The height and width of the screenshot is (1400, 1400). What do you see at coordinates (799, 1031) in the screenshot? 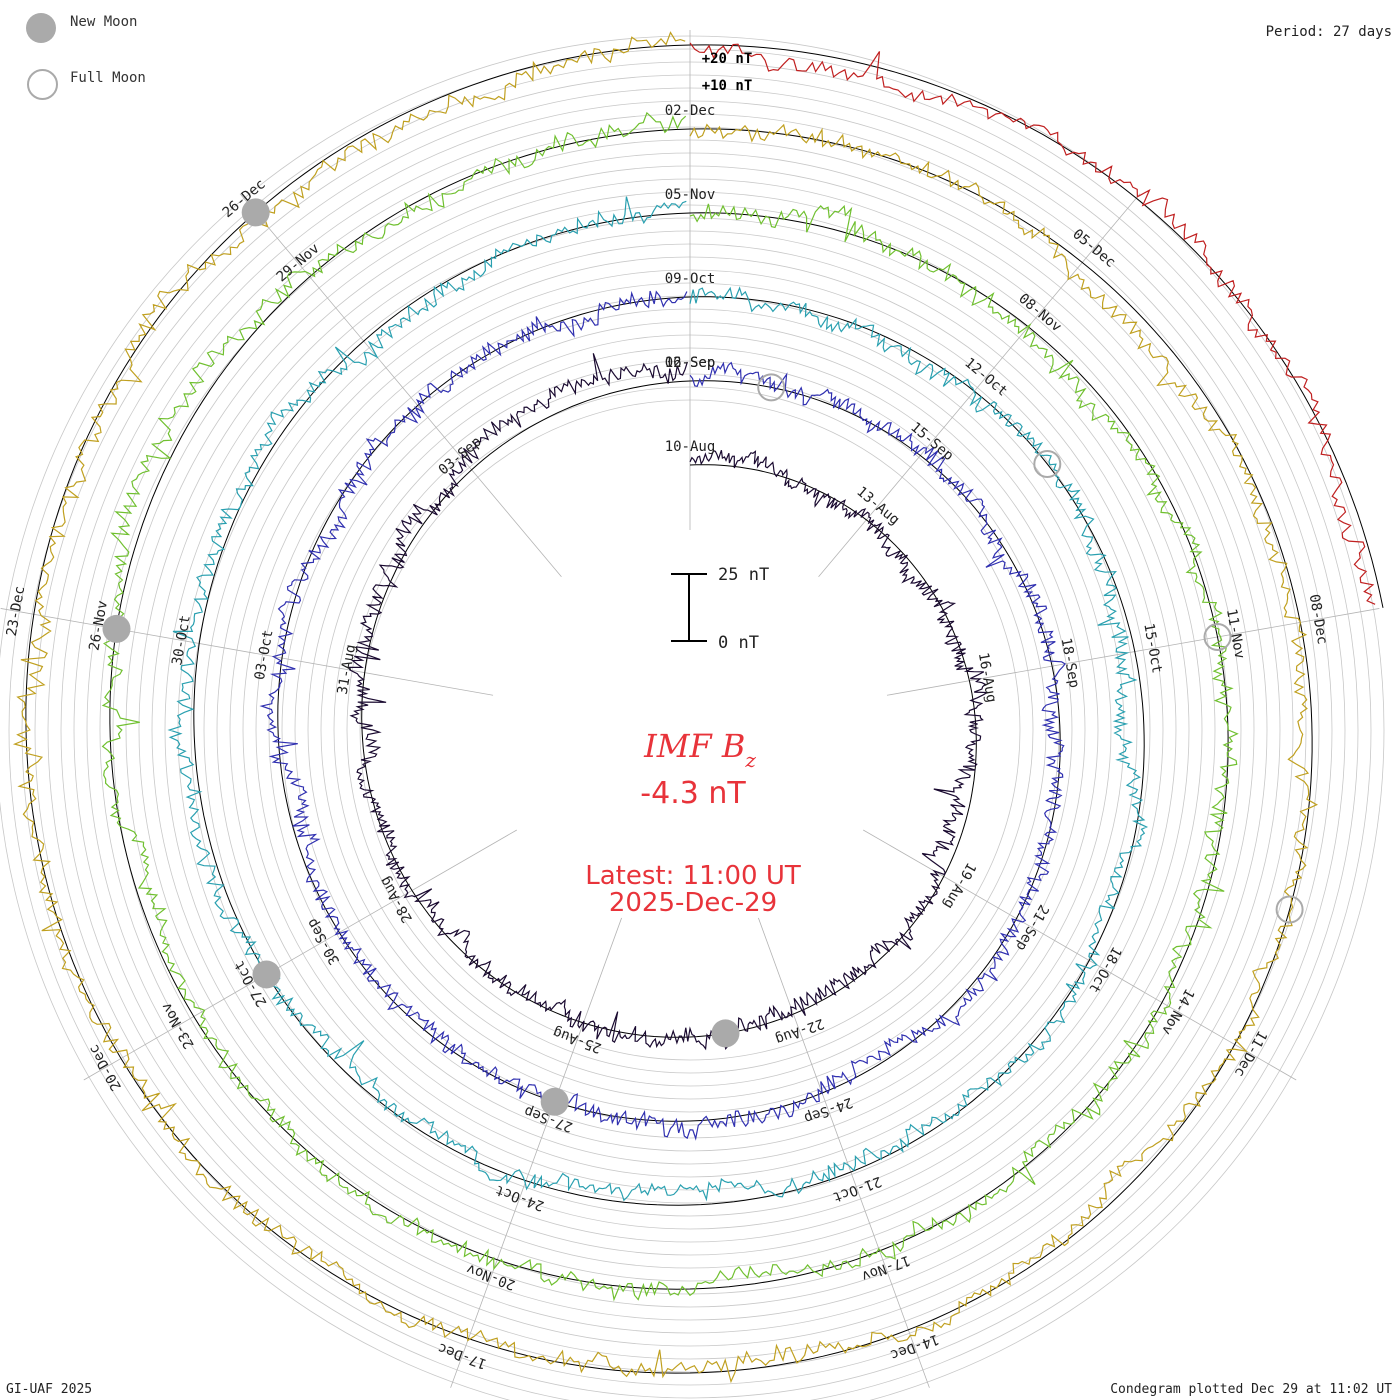
I see `date-label: 22-Aug` at bounding box center [799, 1031].